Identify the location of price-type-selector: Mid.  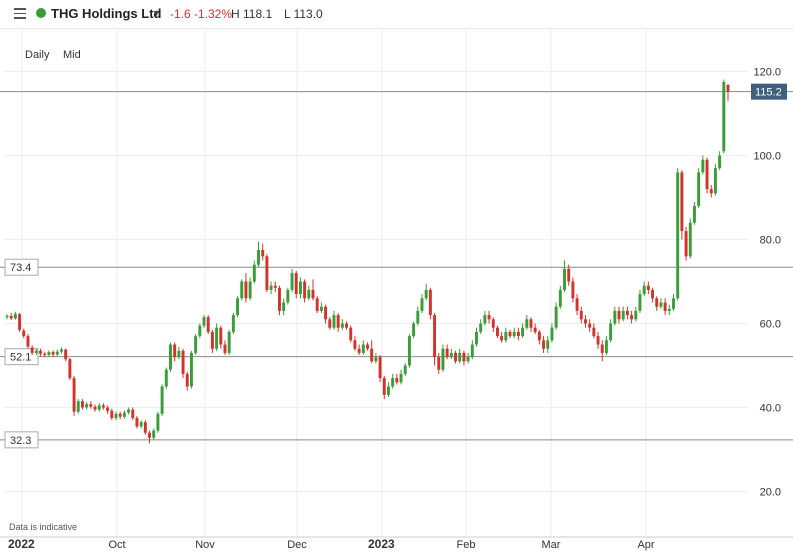
(72, 55).